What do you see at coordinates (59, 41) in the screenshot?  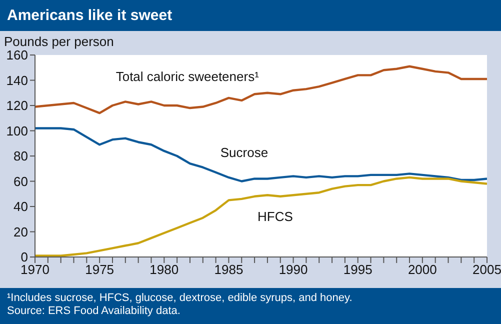 I see `y-axis-title: Pounds per person` at bounding box center [59, 41].